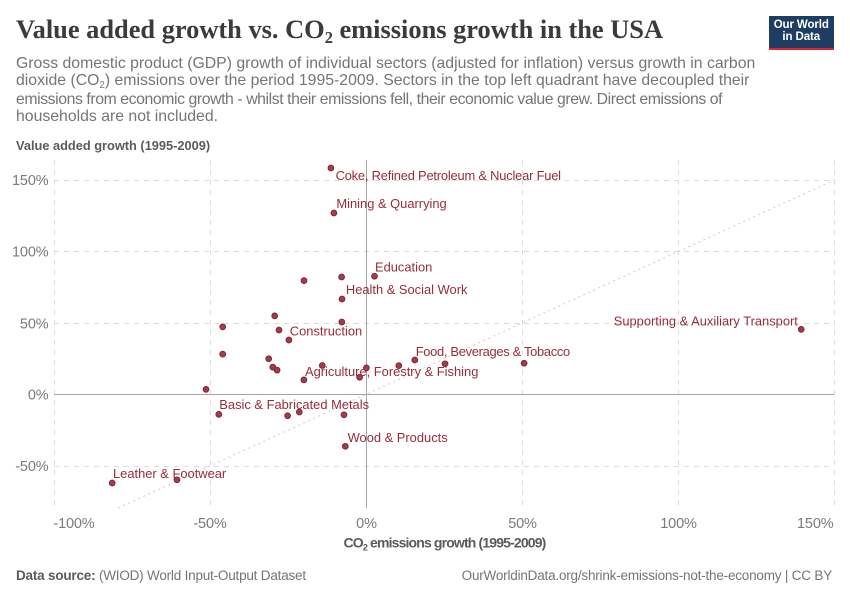  I want to click on svg-text: Leather & Footwear, so click(170, 473).